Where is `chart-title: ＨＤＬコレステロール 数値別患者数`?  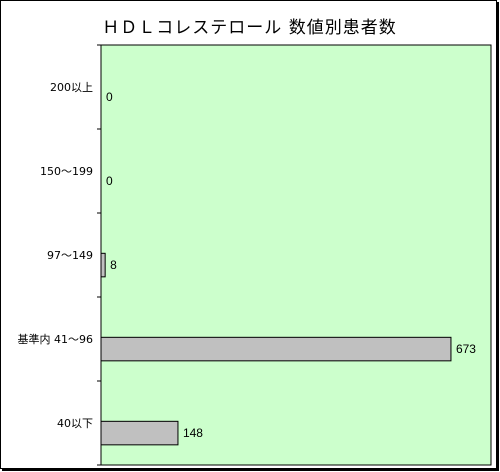
chart-title: ＨＤＬコレステロール 数値別患者数 is located at coordinates (249, 28).